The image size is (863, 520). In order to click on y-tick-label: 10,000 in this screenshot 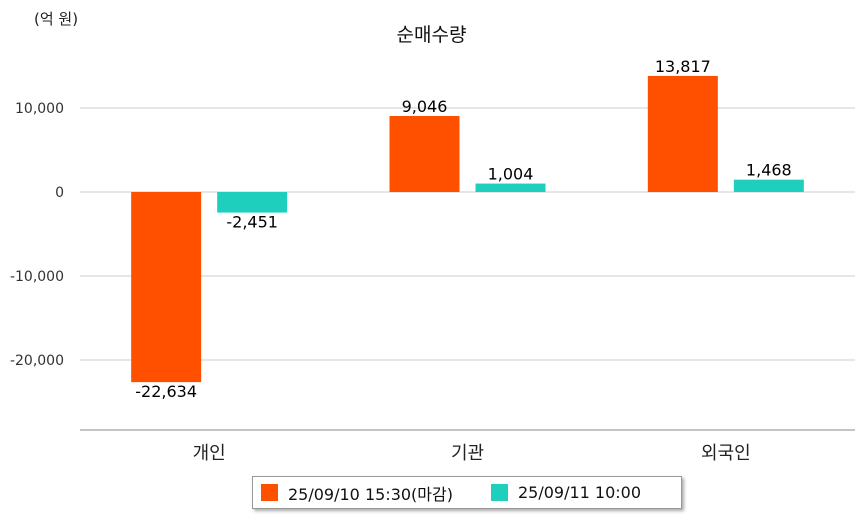, I will do `click(39, 109)`.